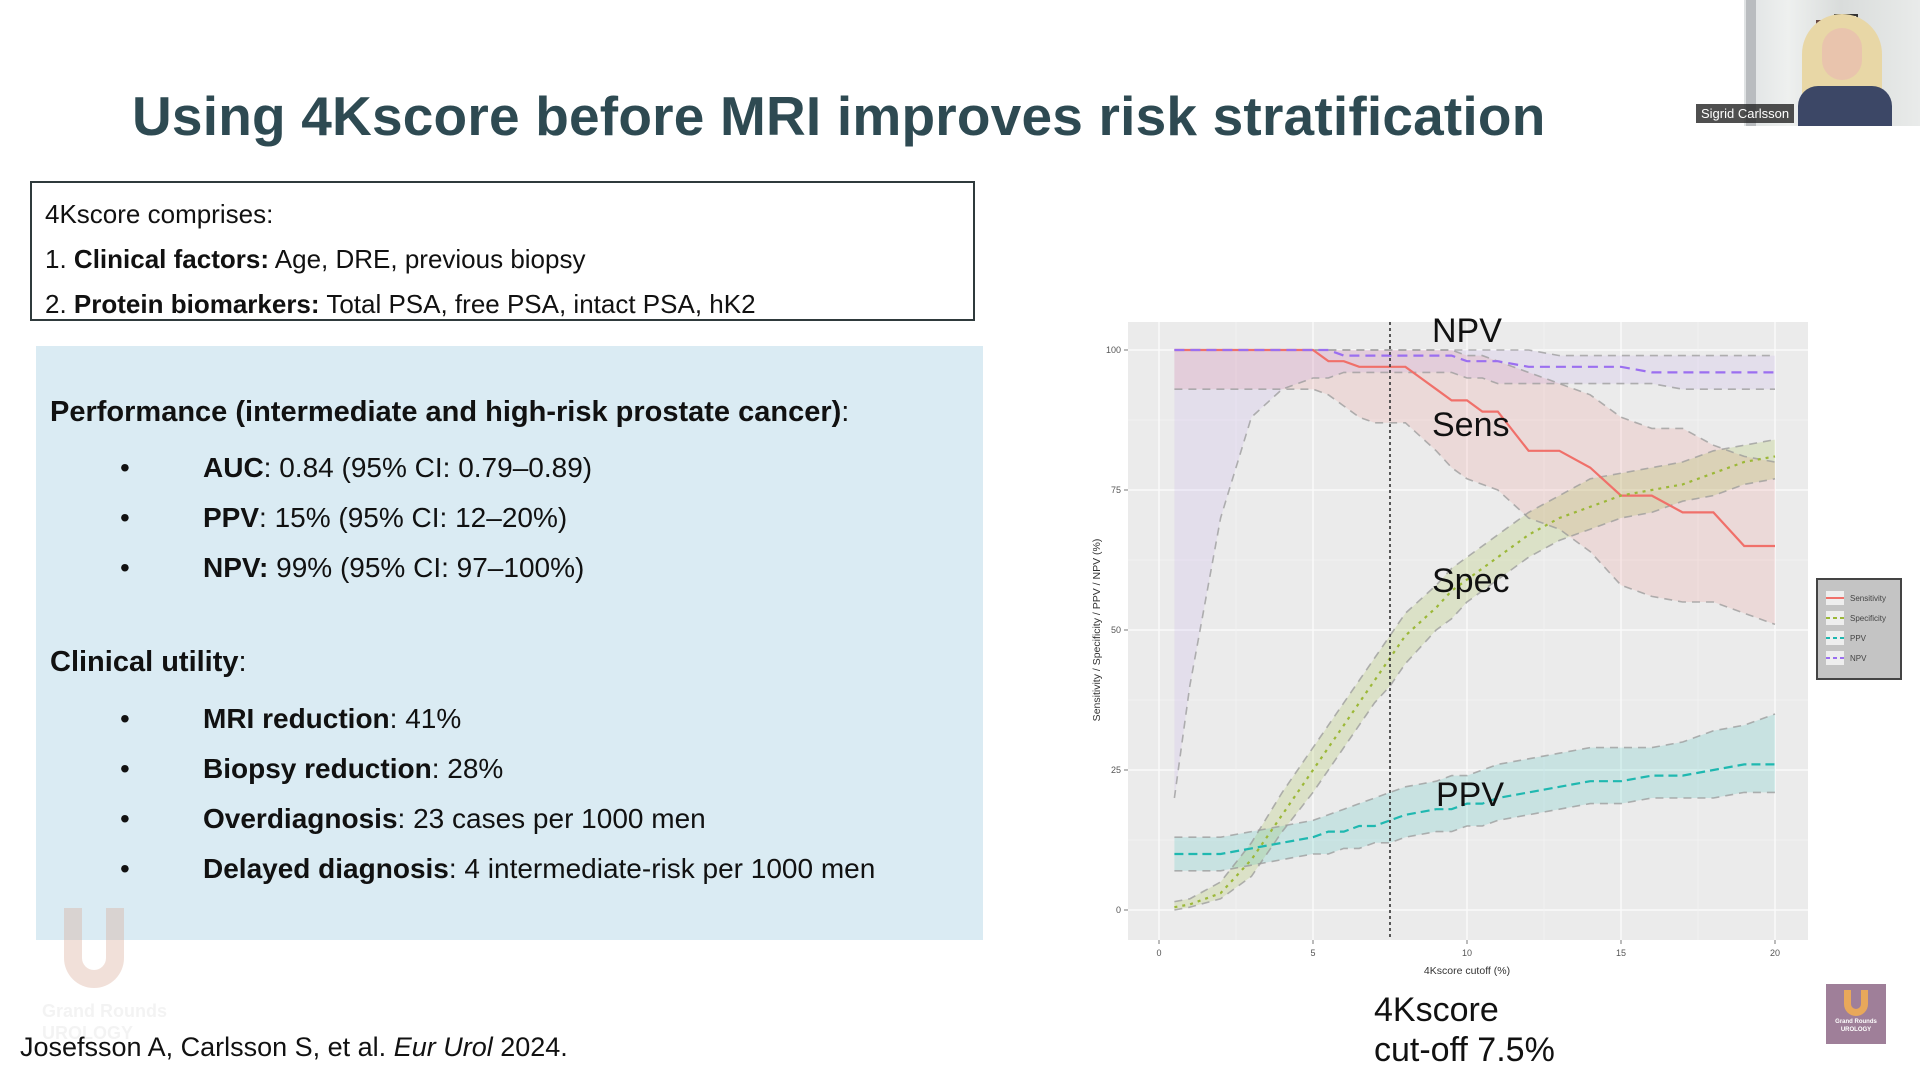 The height and width of the screenshot is (1080, 1920). Describe the element at coordinates (1467, 971) in the screenshot. I see `x-axis-title: 4Kscore cutoff (%)` at that location.